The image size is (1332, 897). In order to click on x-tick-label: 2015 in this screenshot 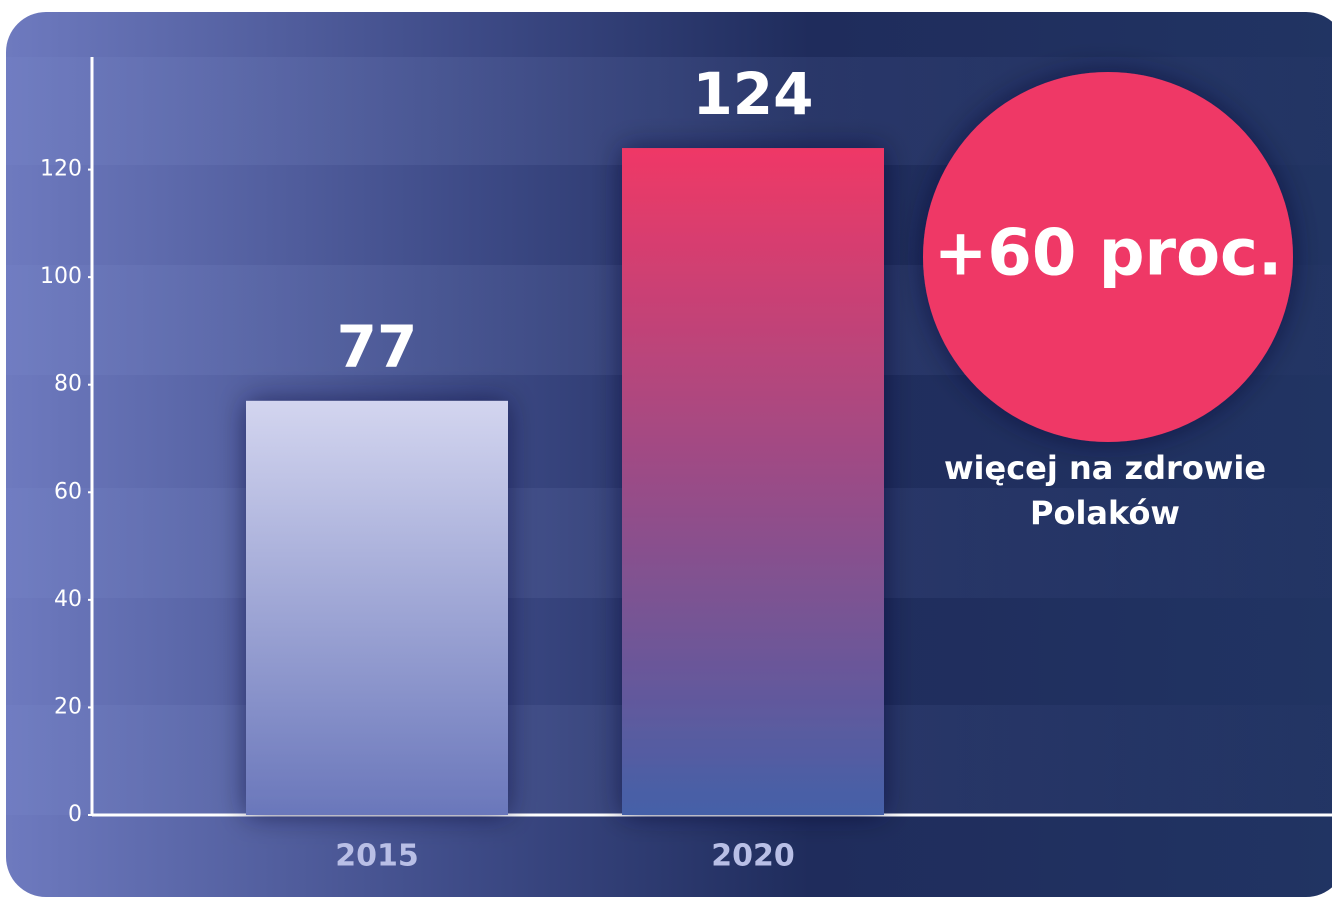, I will do `click(377, 856)`.